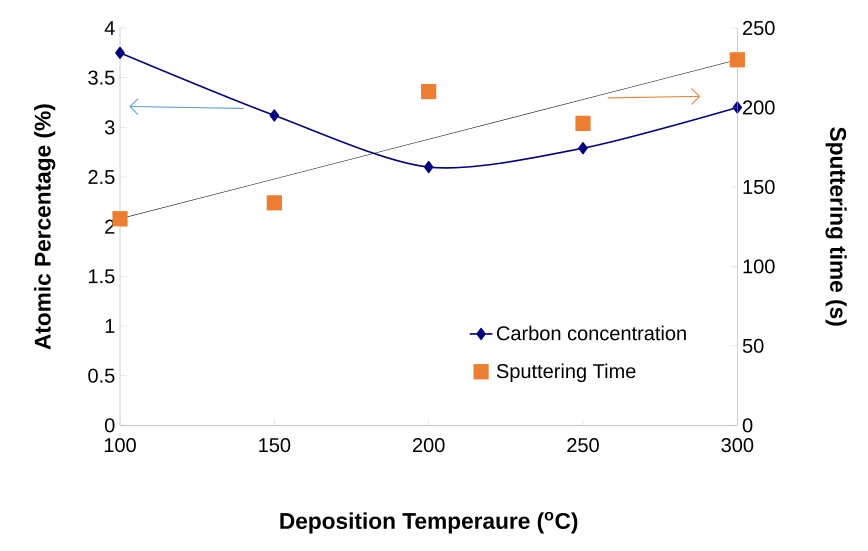 This screenshot has height=551, width=868. Describe the element at coordinates (109, 127) in the screenshot. I see `y-tick-label: 3` at that location.